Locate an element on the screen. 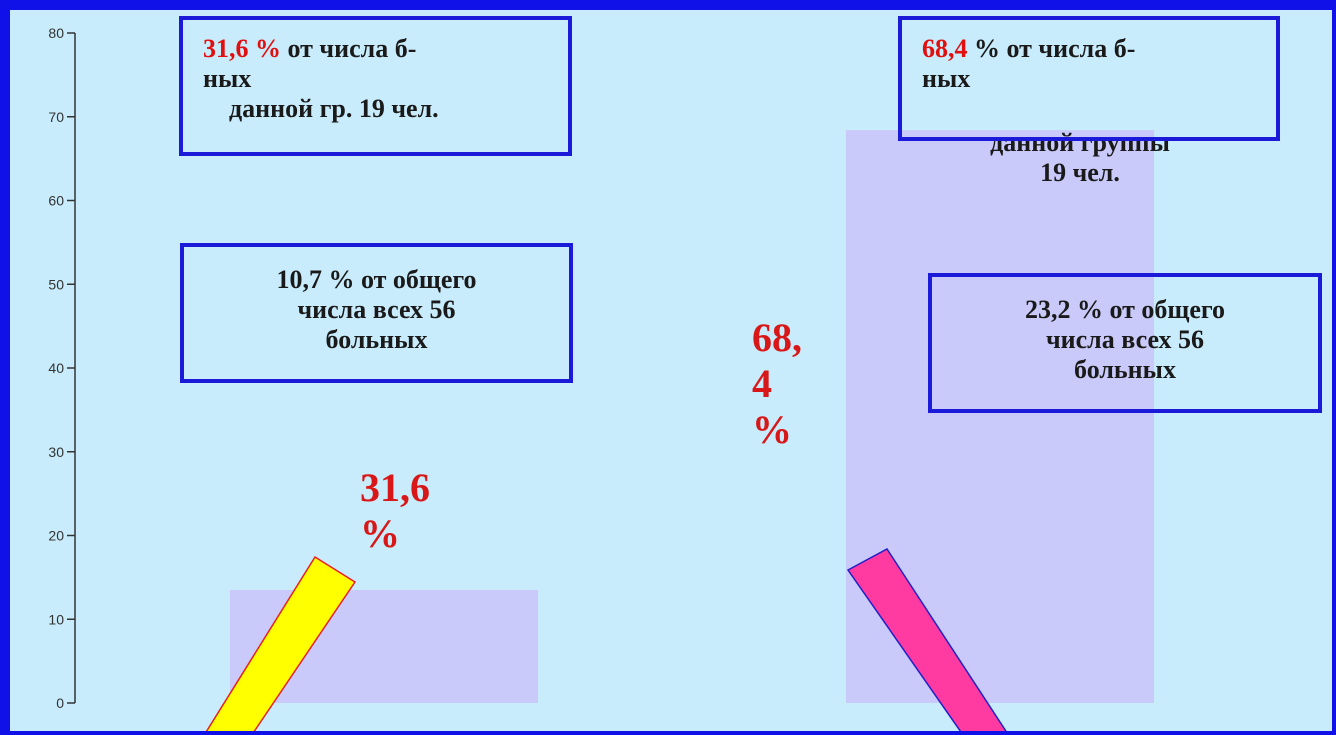 This screenshot has width=1336, height=735. y-tick-label: 10 is located at coordinates (56, 619).